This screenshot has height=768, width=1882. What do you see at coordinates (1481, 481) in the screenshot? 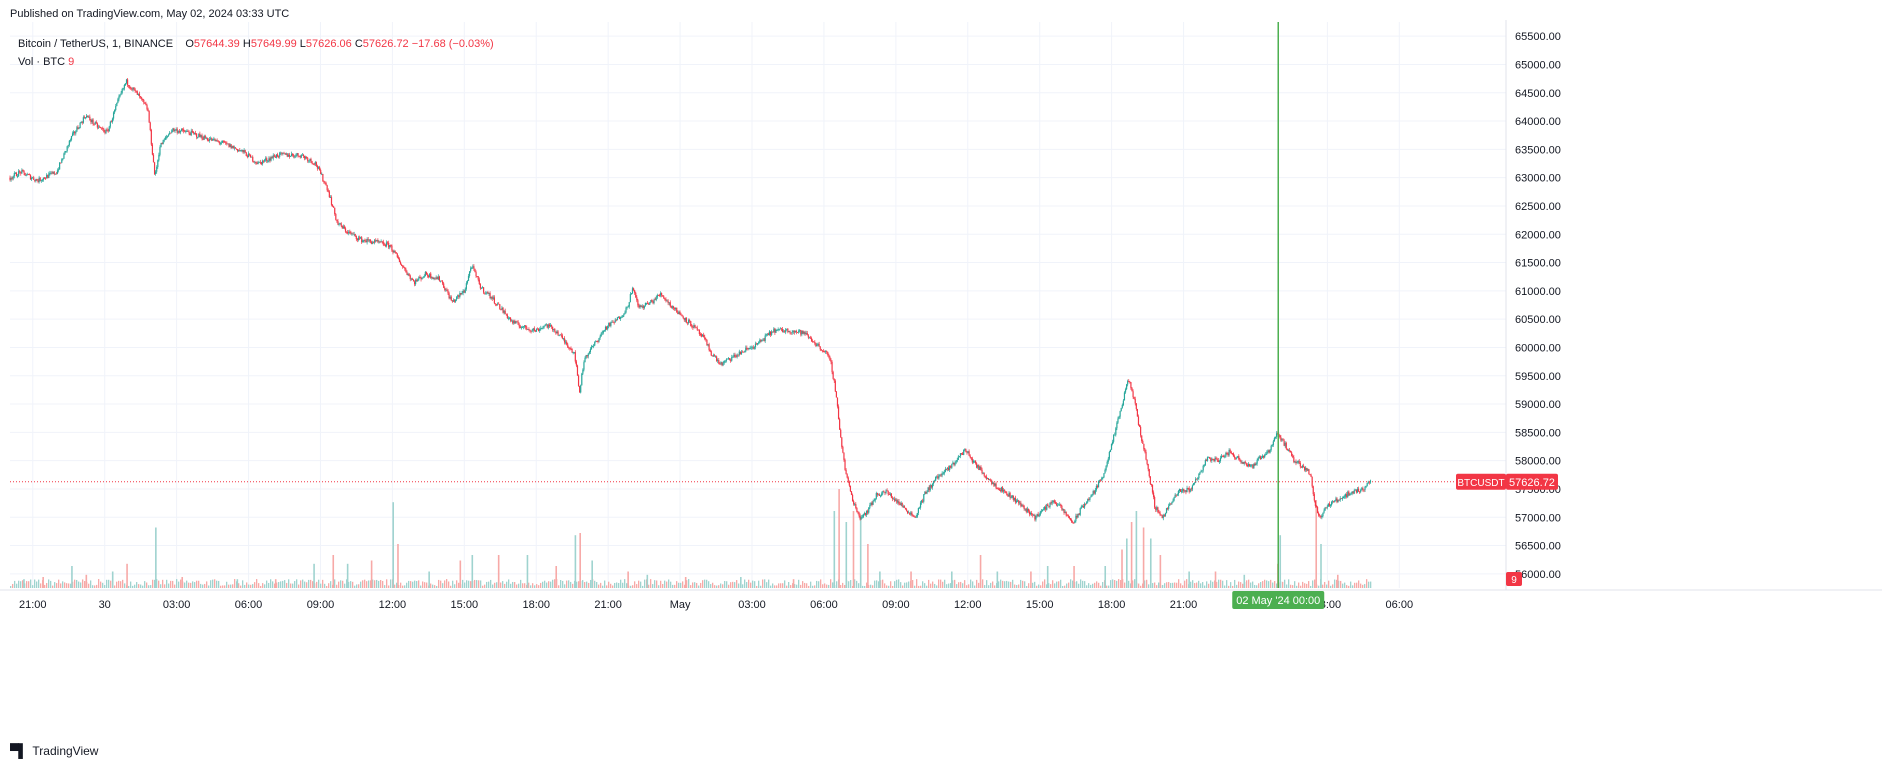
I see `symbol-tag-bg` at bounding box center [1481, 481].